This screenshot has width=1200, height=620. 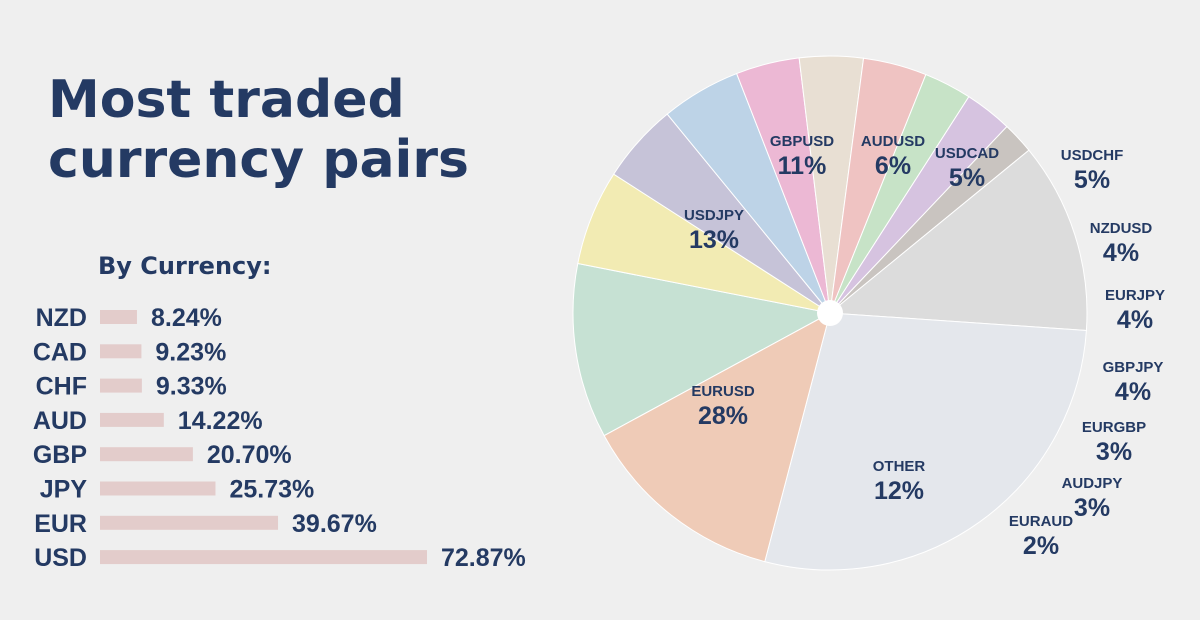 What do you see at coordinates (967, 153) in the screenshot?
I see `pie-label-usdcad: USDCAD` at bounding box center [967, 153].